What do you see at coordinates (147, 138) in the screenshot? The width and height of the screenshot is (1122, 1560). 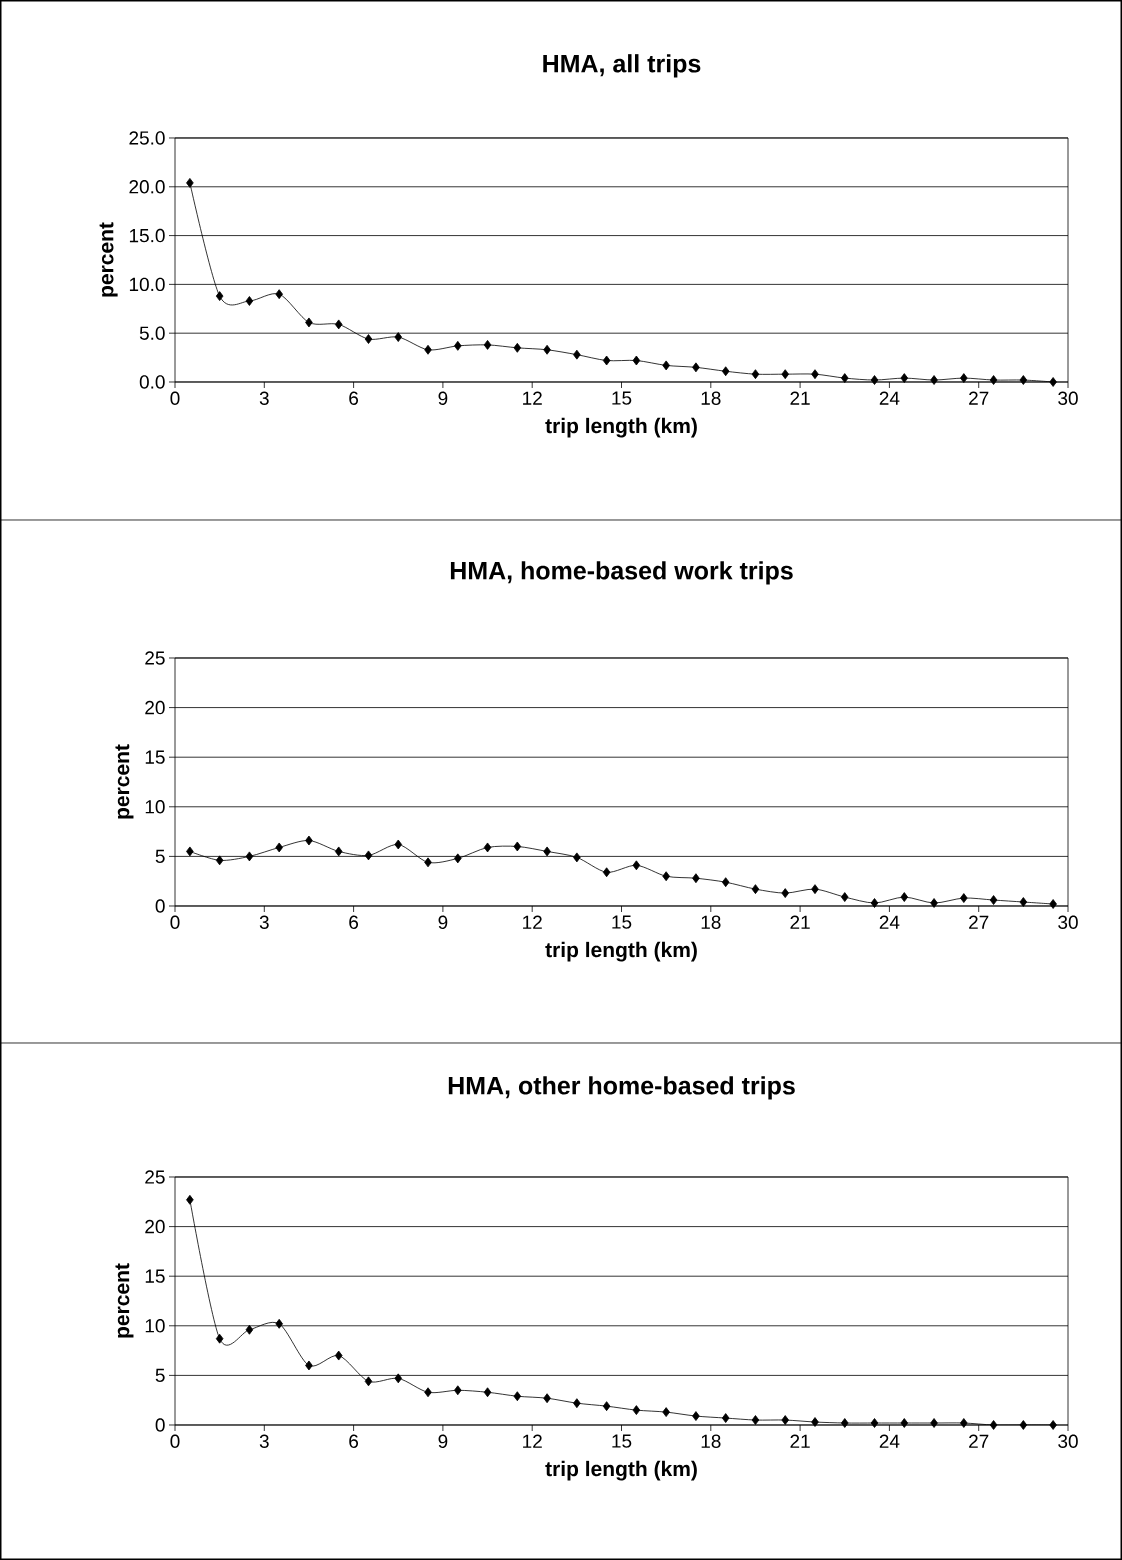 I see `y-tick-label: 25.0` at bounding box center [147, 138].